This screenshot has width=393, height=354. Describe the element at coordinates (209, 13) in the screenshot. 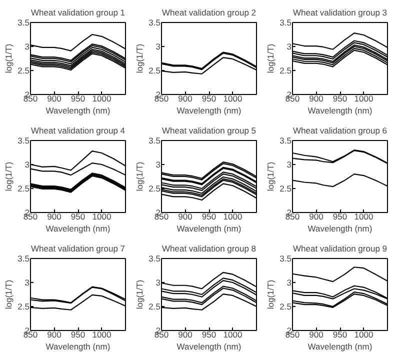

I see `chart-title: Wheat validation group 2` at that location.